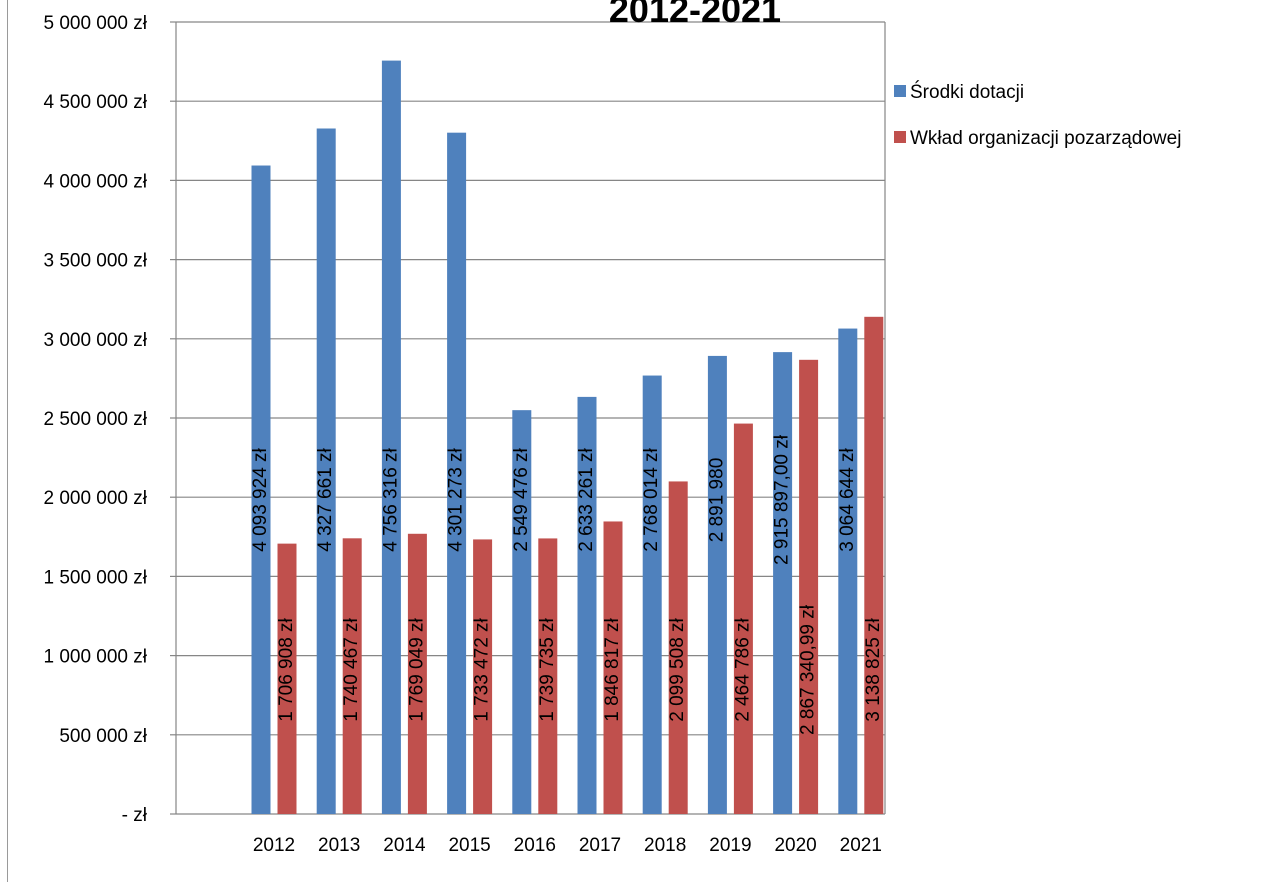 Image resolution: width=1270 pixels, height=882 pixels. What do you see at coordinates (103, 736) in the screenshot?
I see `y-tick-label: 500 000 zł` at bounding box center [103, 736].